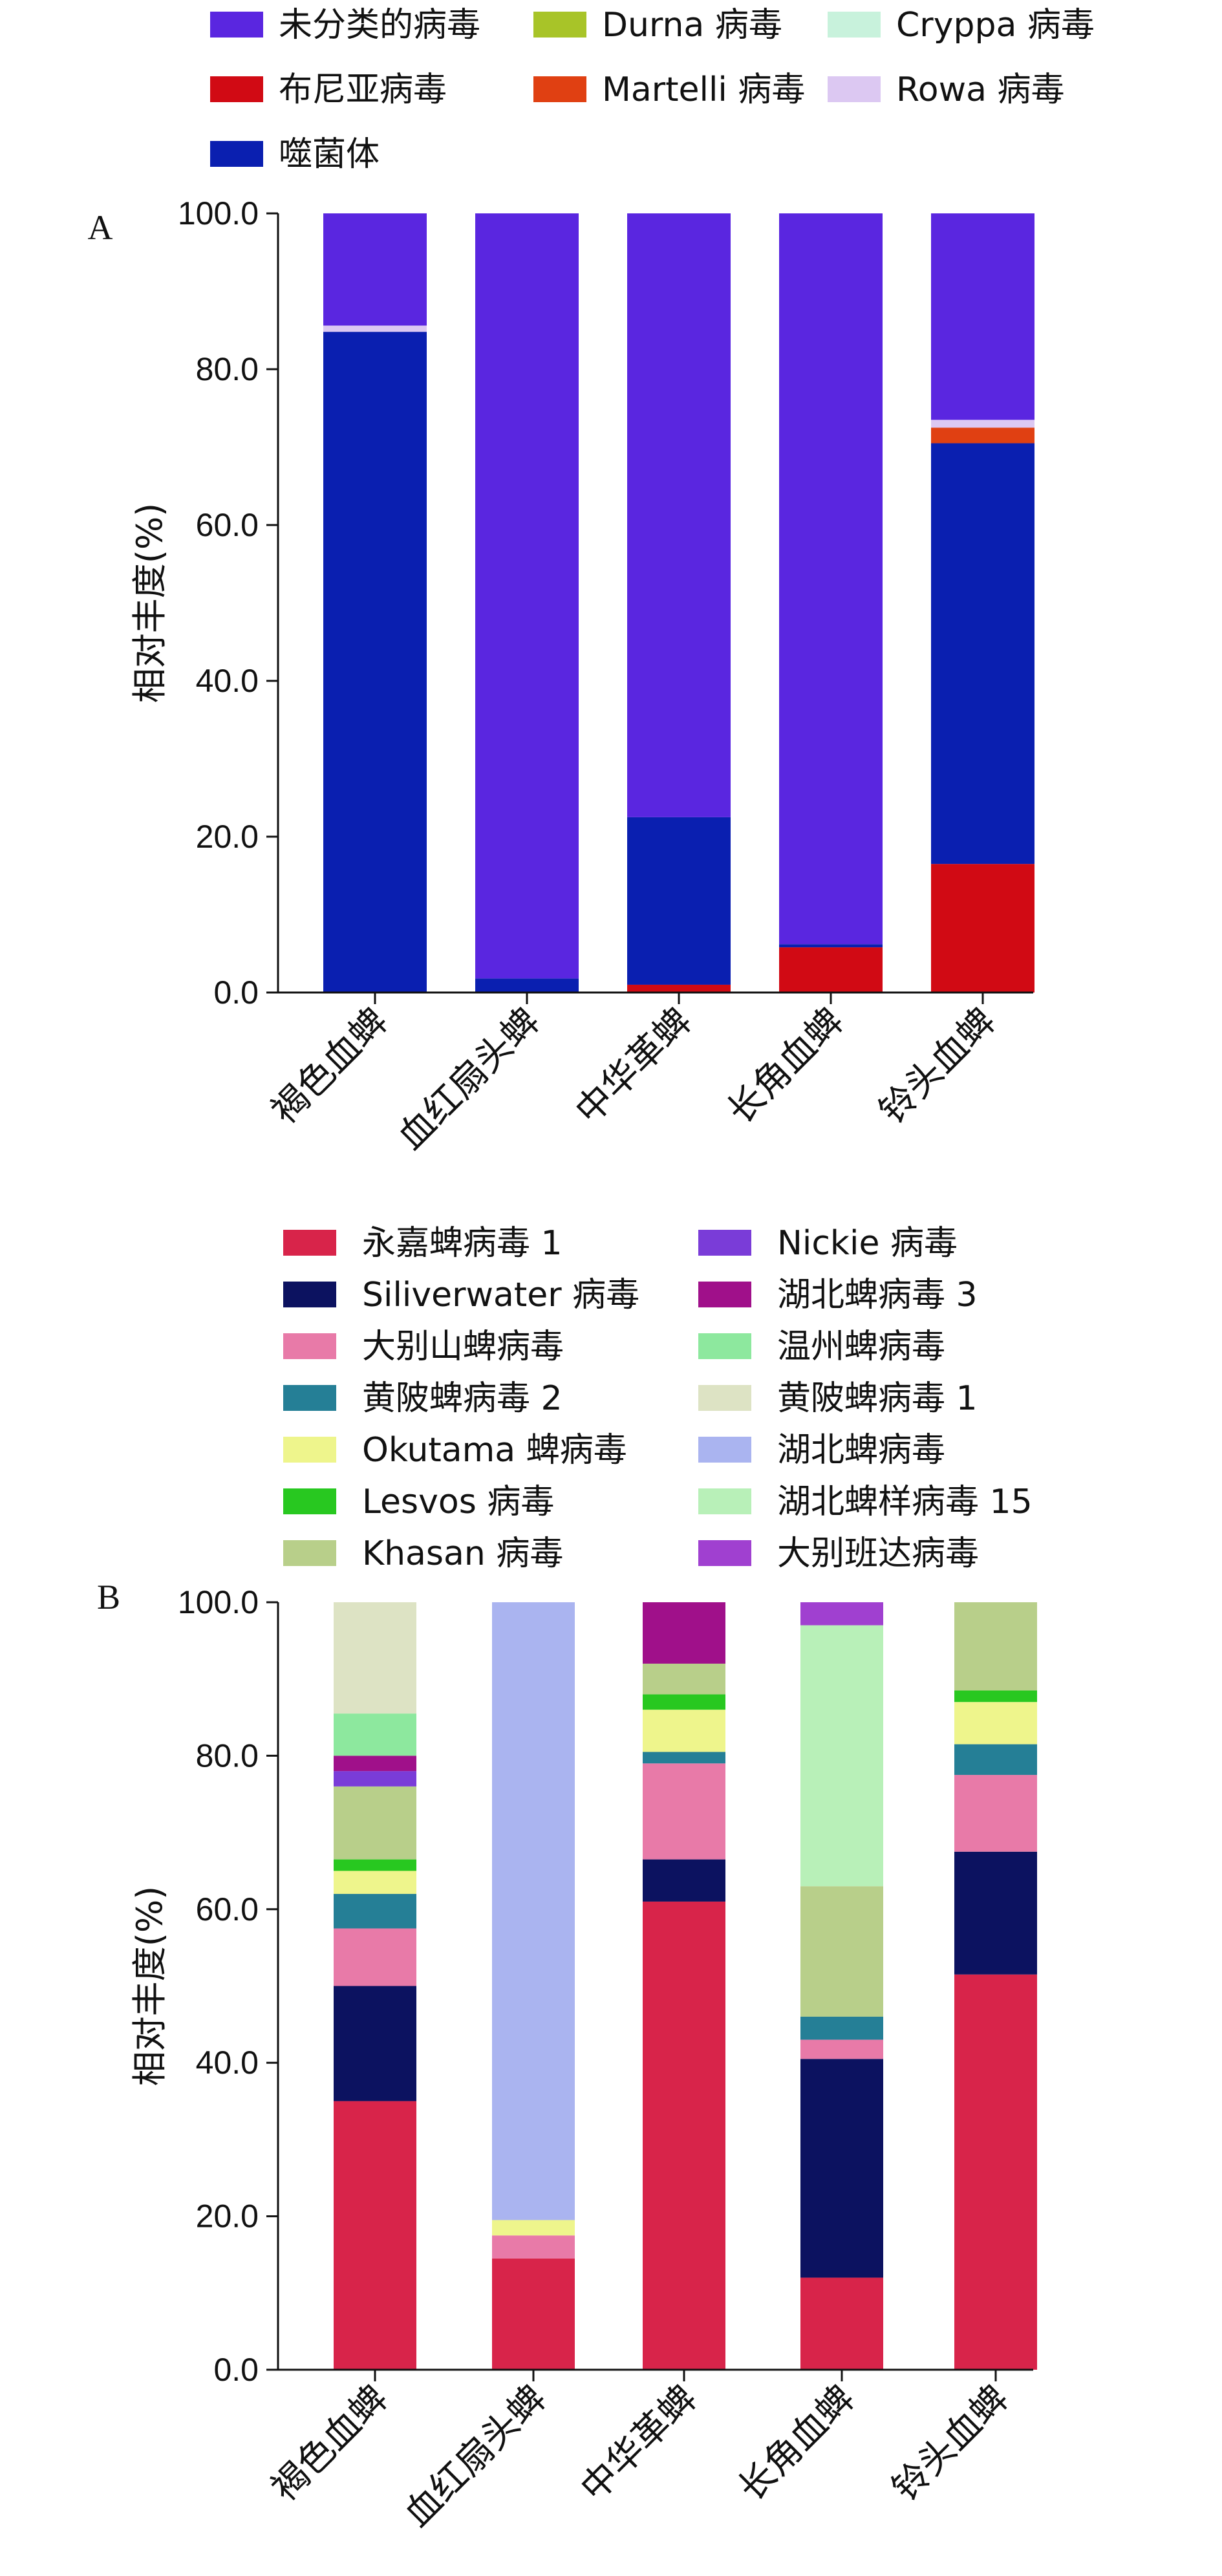 The width and height of the screenshot is (1222, 2576). Describe the element at coordinates (227, 681) in the screenshot. I see `panel-a-y-tick-label: 40.0` at that location.